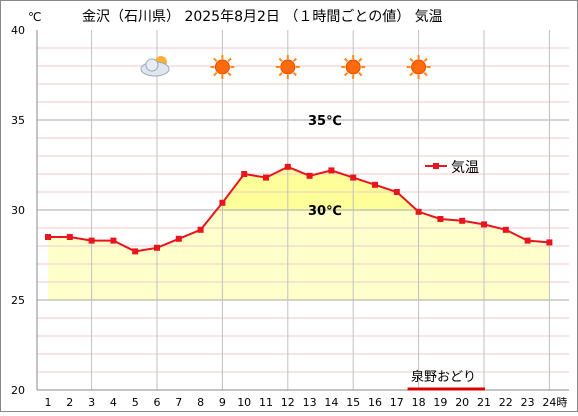  What do you see at coordinates (310, 402) in the screenshot?
I see `x-tick-label: 13` at bounding box center [310, 402].